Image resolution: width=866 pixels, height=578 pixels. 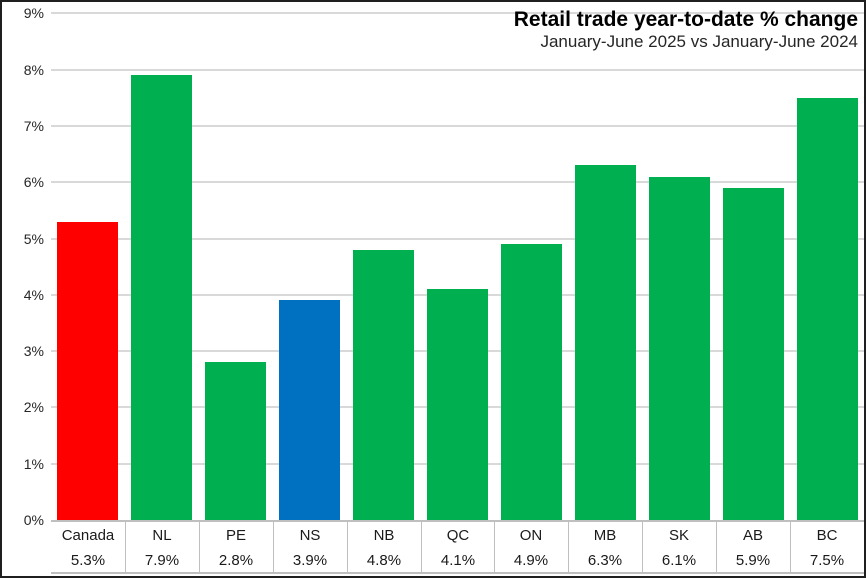 What do you see at coordinates (384, 535) in the screenshot?
I see `category-label-nb: NB` at bounding box center [384, 535].